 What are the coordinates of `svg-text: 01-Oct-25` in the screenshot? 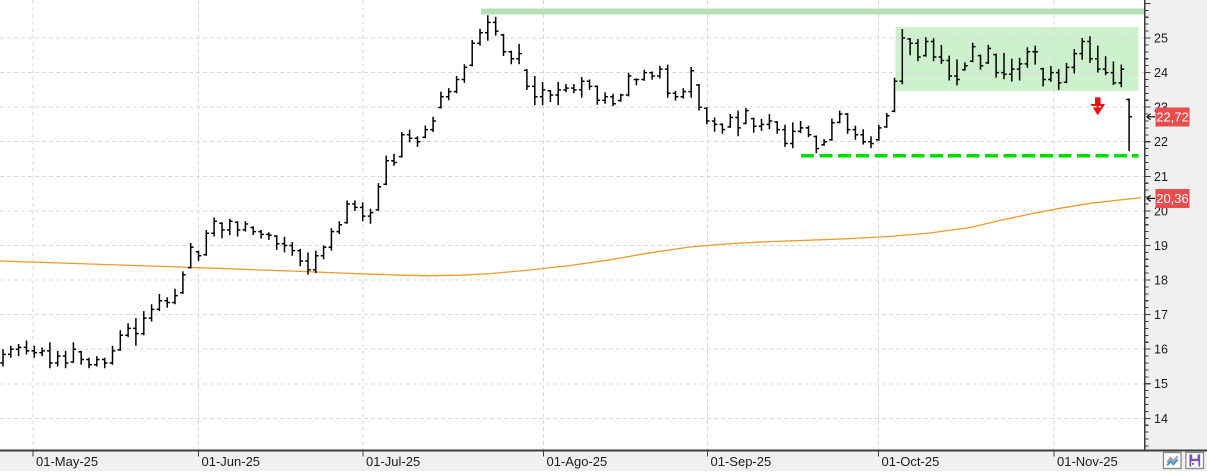 It's located at (911, 461).